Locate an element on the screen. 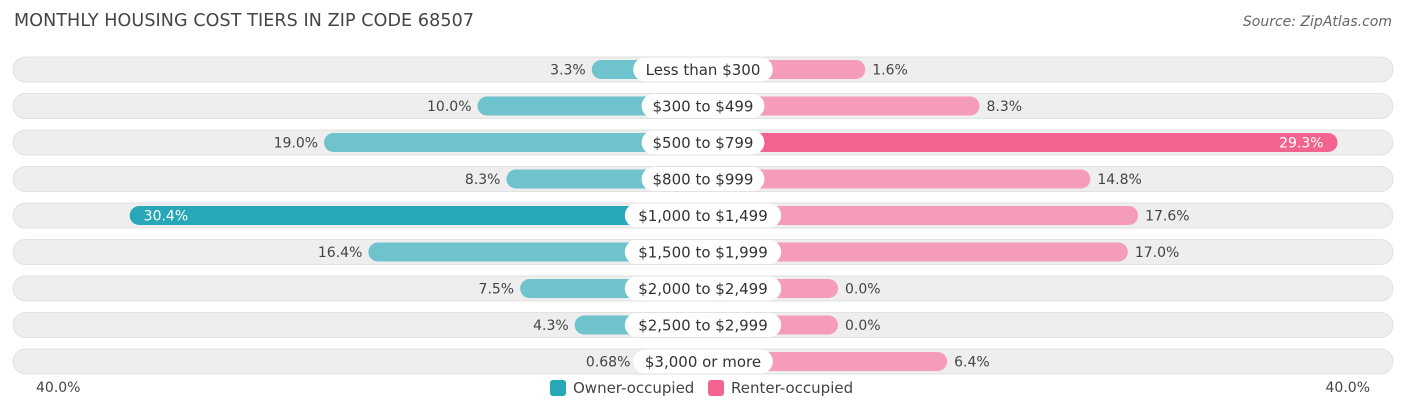 The width and height of the screenshot is (1406, 414). owner-value-label: 30.4% is located at coordinates (166, 217).